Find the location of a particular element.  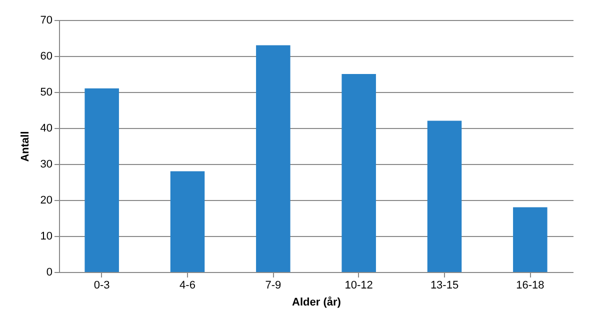

x-tick-label: 0-3 is located at coordinates (102, 286).